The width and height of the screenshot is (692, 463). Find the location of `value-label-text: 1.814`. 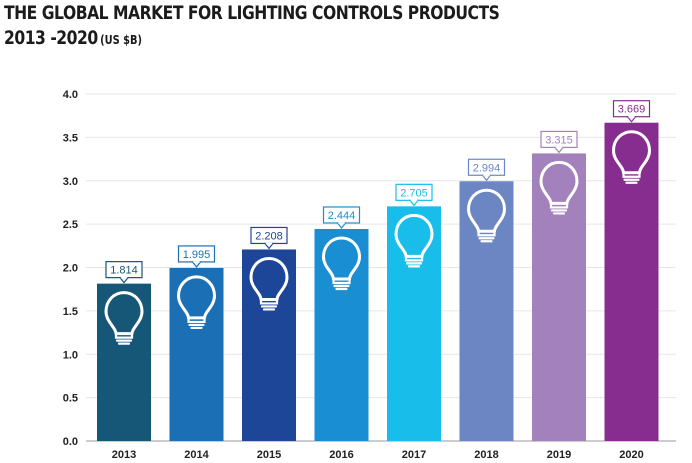

value-label-text: 1.814 is located at coordinates (124, 271).